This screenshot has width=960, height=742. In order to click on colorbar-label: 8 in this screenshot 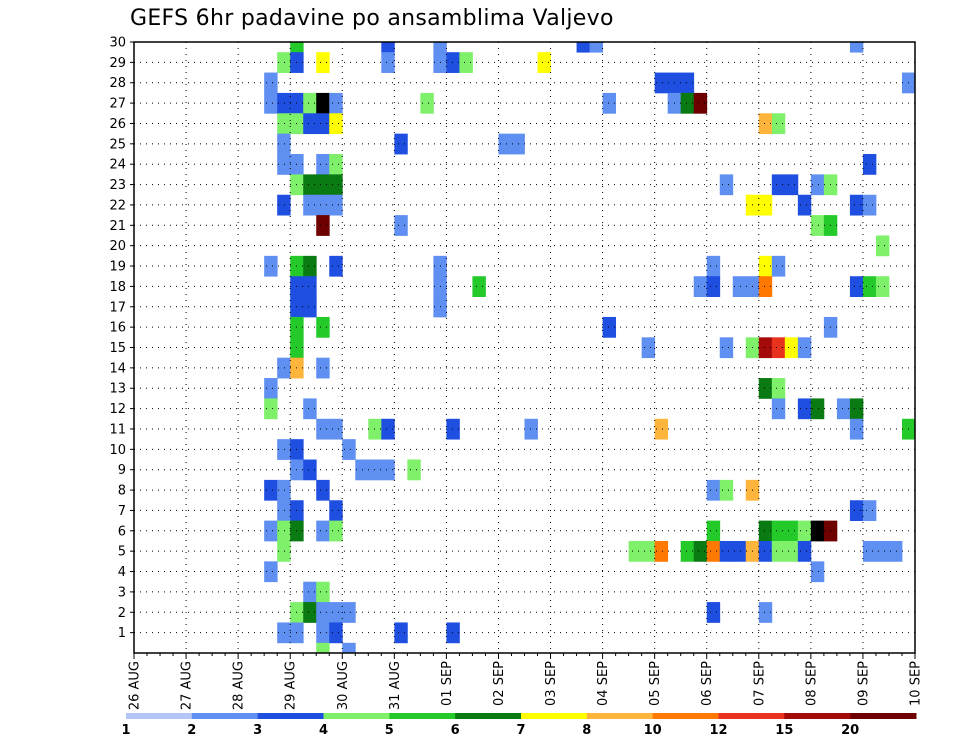, I will do `click(586, 730)`.